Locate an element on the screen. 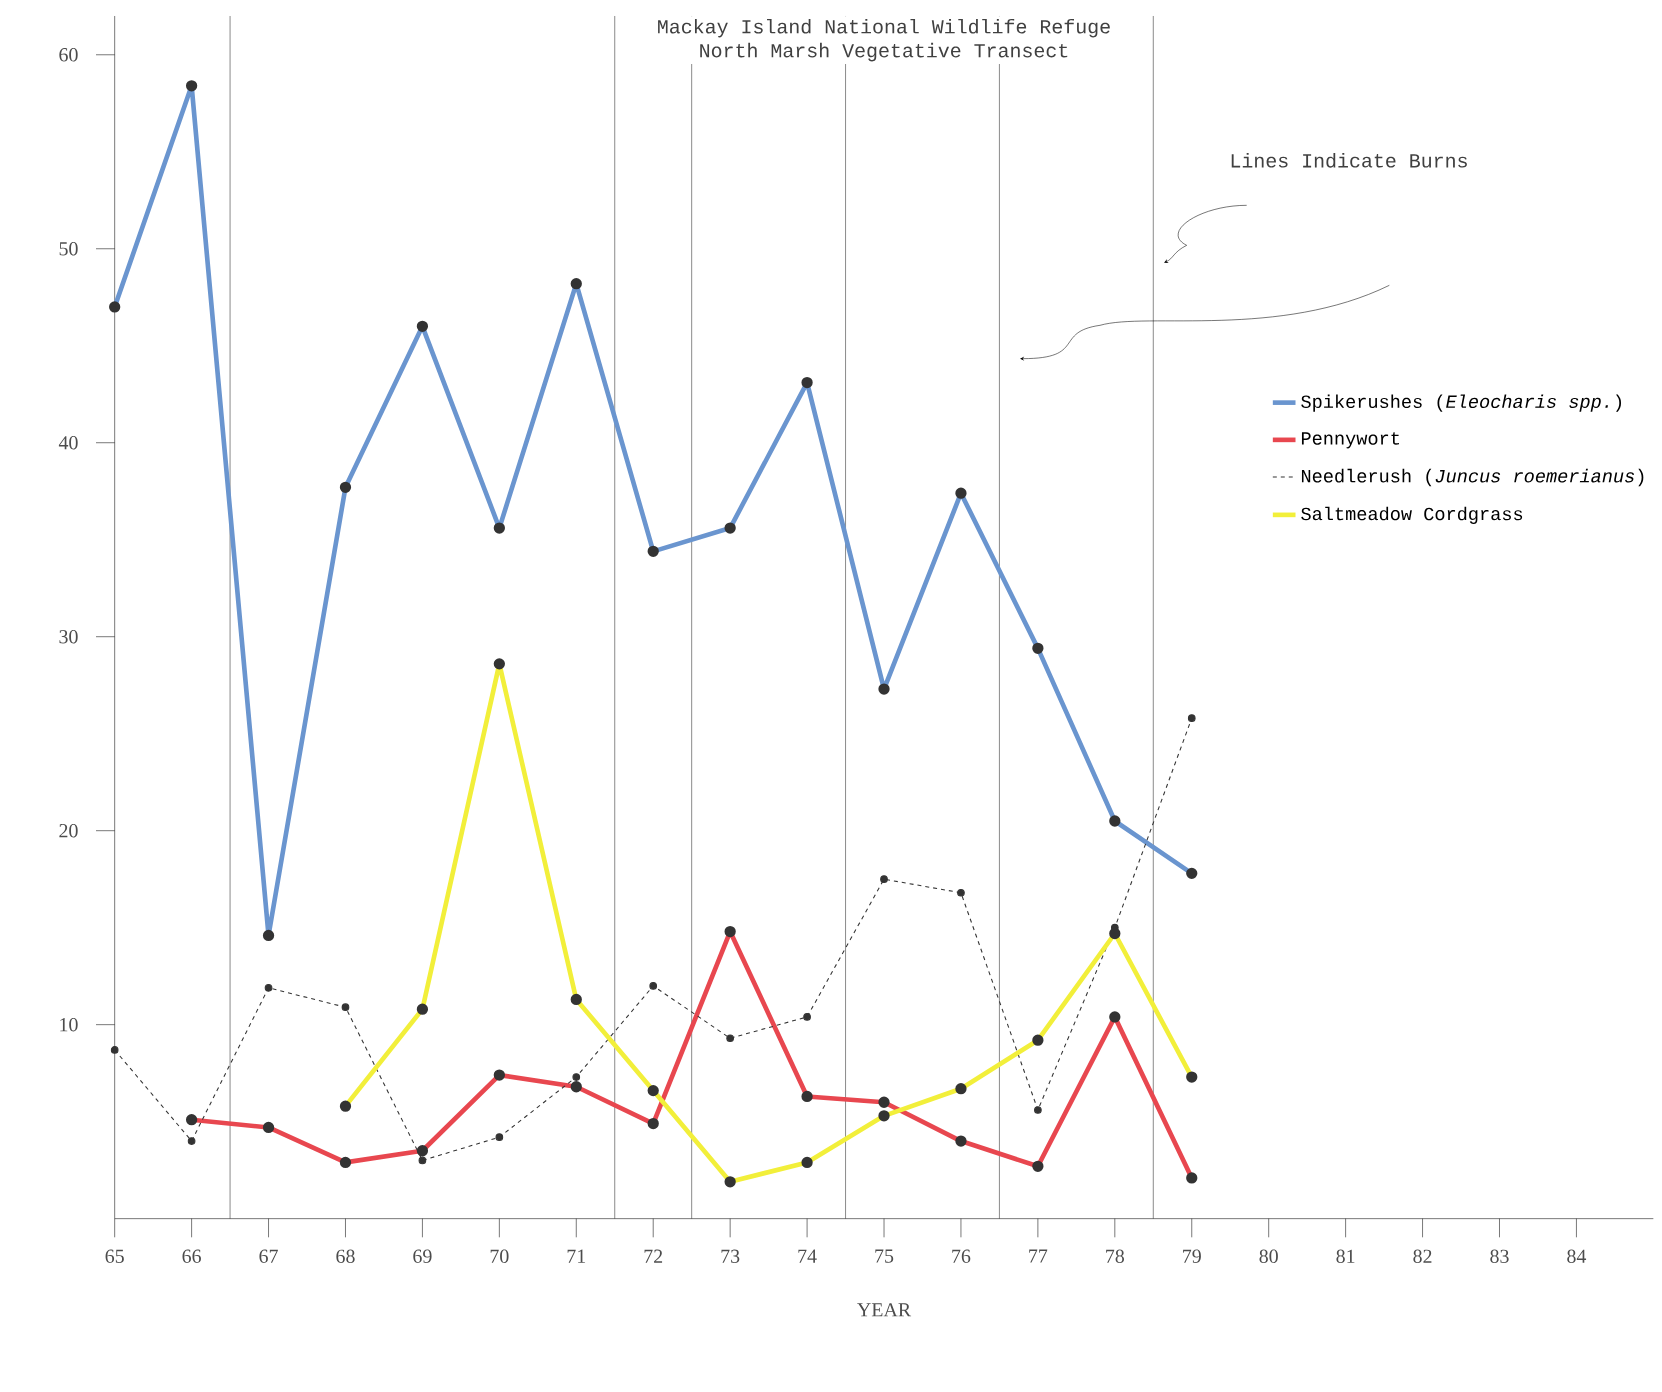 This screenshot has height=1392, width=1662. x-tick-label: 71 is located at coordinates (576, 1256).